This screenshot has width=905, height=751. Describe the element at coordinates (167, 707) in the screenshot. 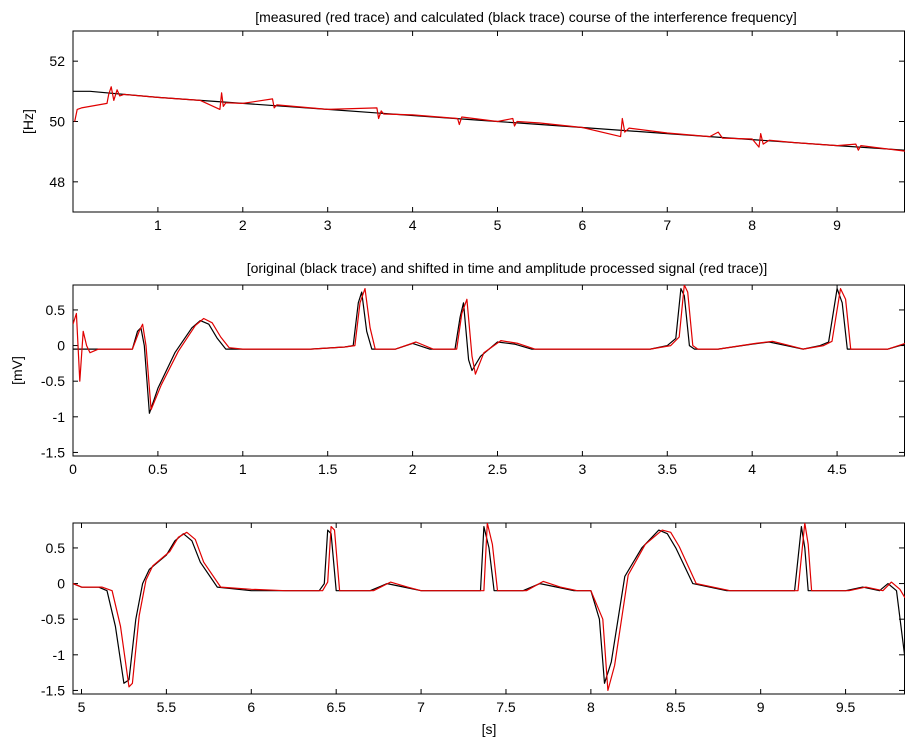

I see `x-tick-label: 5.5` at that location.